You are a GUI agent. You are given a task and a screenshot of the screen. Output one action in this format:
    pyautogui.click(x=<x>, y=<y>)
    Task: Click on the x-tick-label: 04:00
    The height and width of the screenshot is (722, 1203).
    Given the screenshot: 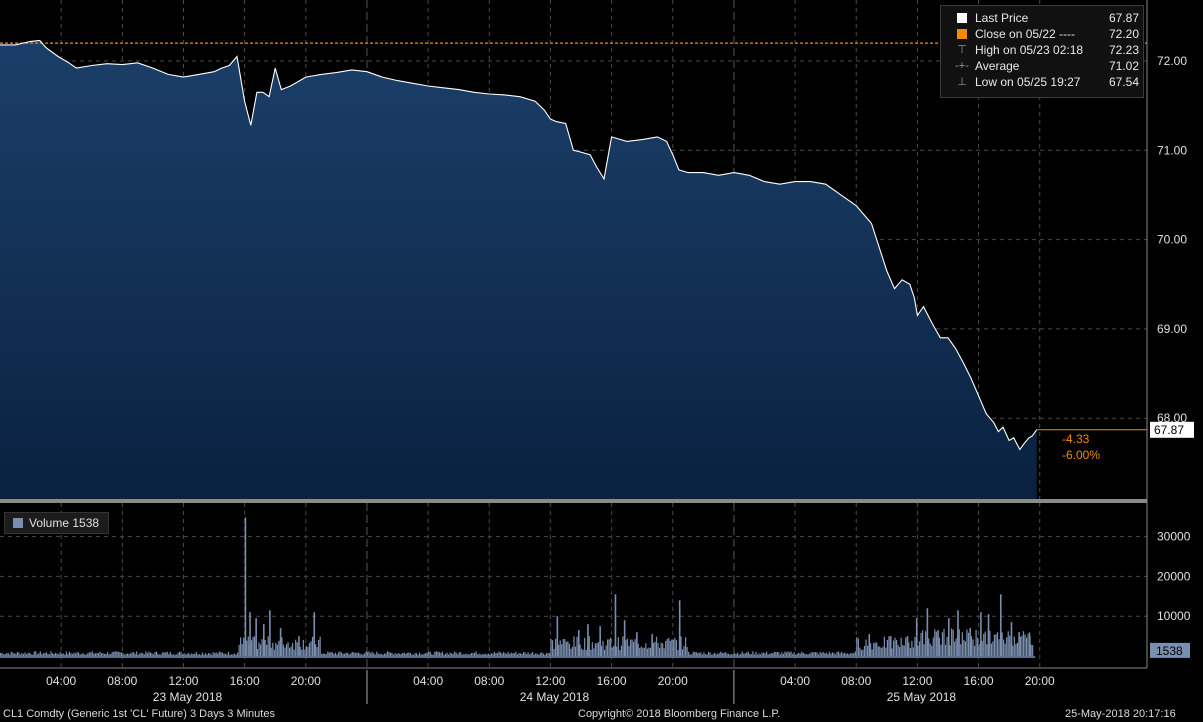 What is the action you would take?
    pyautogui.click(x=61, y=681)
    